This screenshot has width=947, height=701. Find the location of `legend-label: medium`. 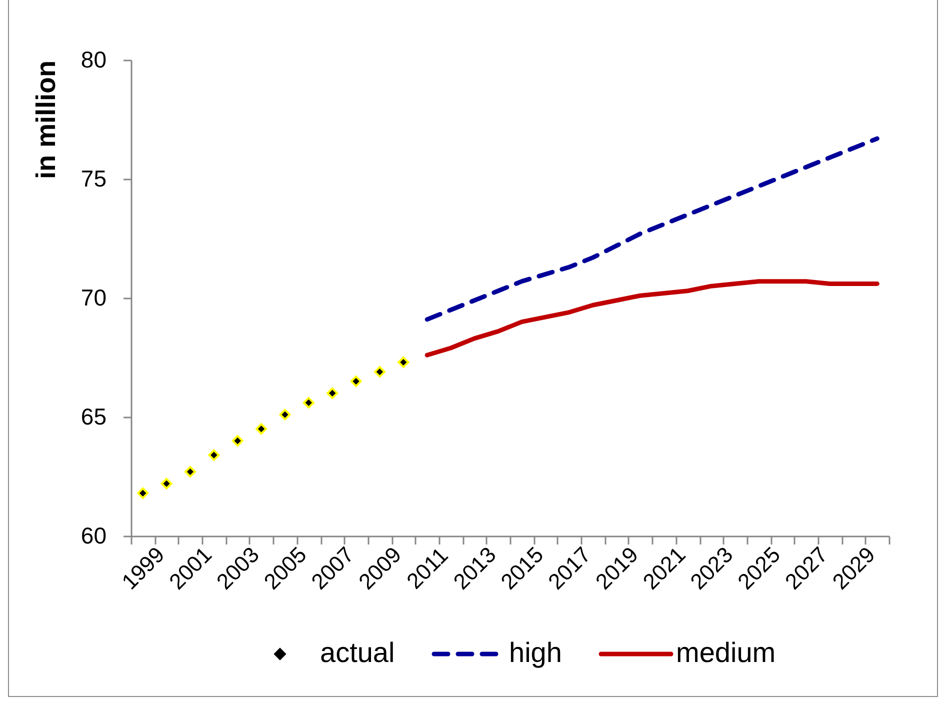

legend-label: medium is located at coordinates (726, 652).